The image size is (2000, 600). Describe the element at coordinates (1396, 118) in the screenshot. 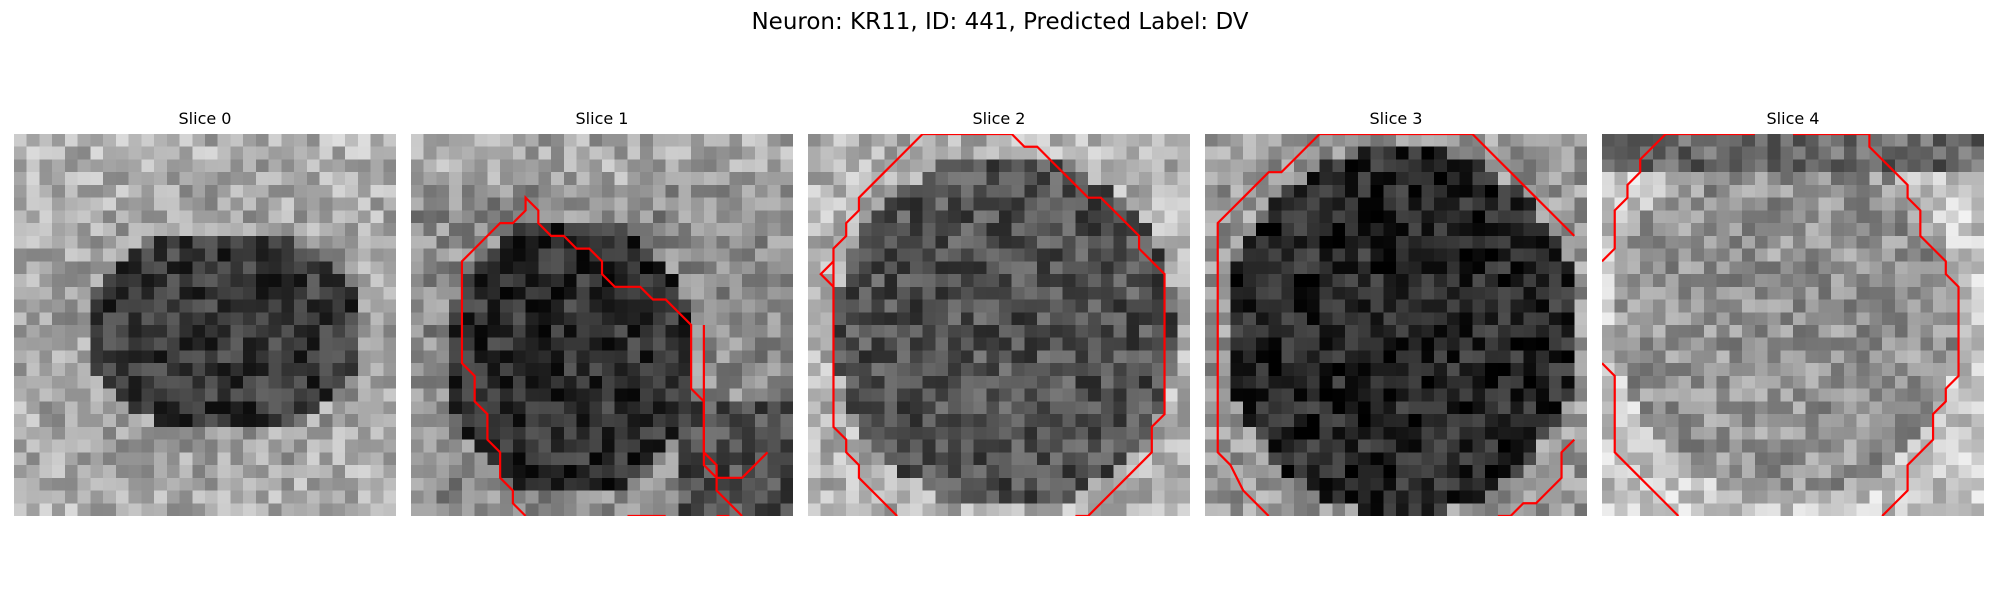

I see `slice-title: Slice 3` at that location.